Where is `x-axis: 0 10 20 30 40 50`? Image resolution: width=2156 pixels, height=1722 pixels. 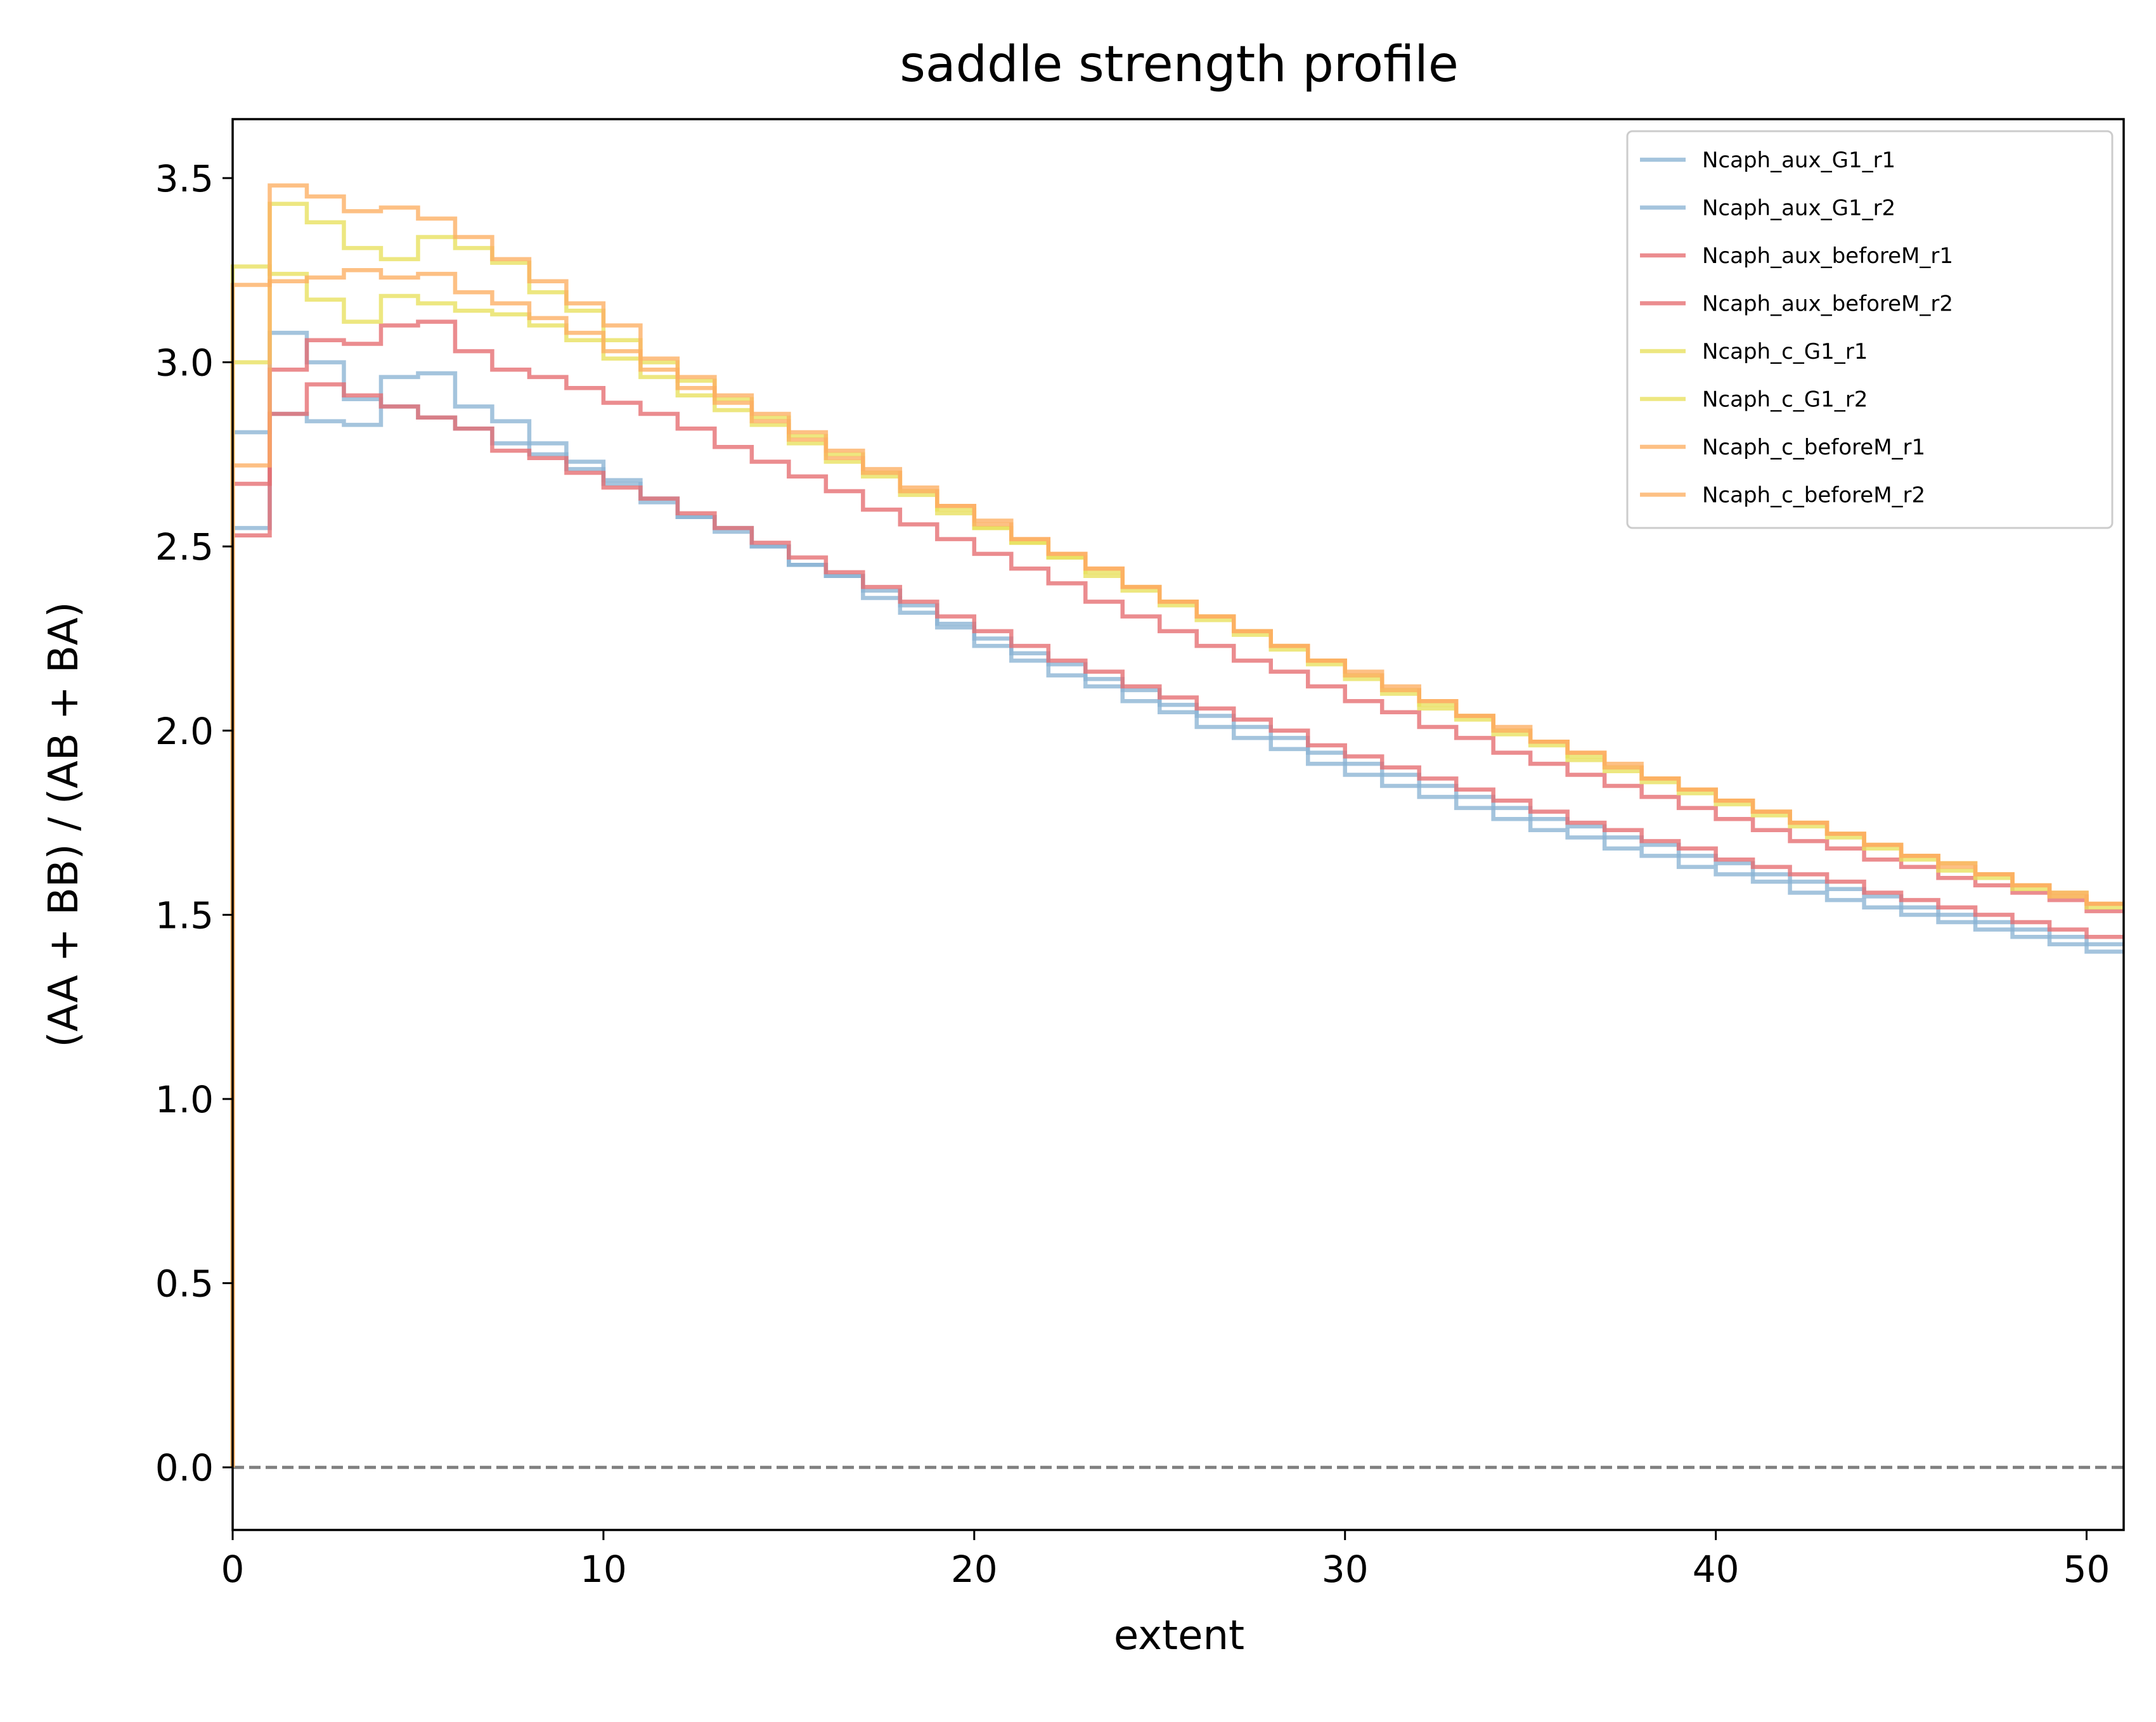
x-axis: 0 10 20 30 40 50 is located at coordinates (1165, 1561).